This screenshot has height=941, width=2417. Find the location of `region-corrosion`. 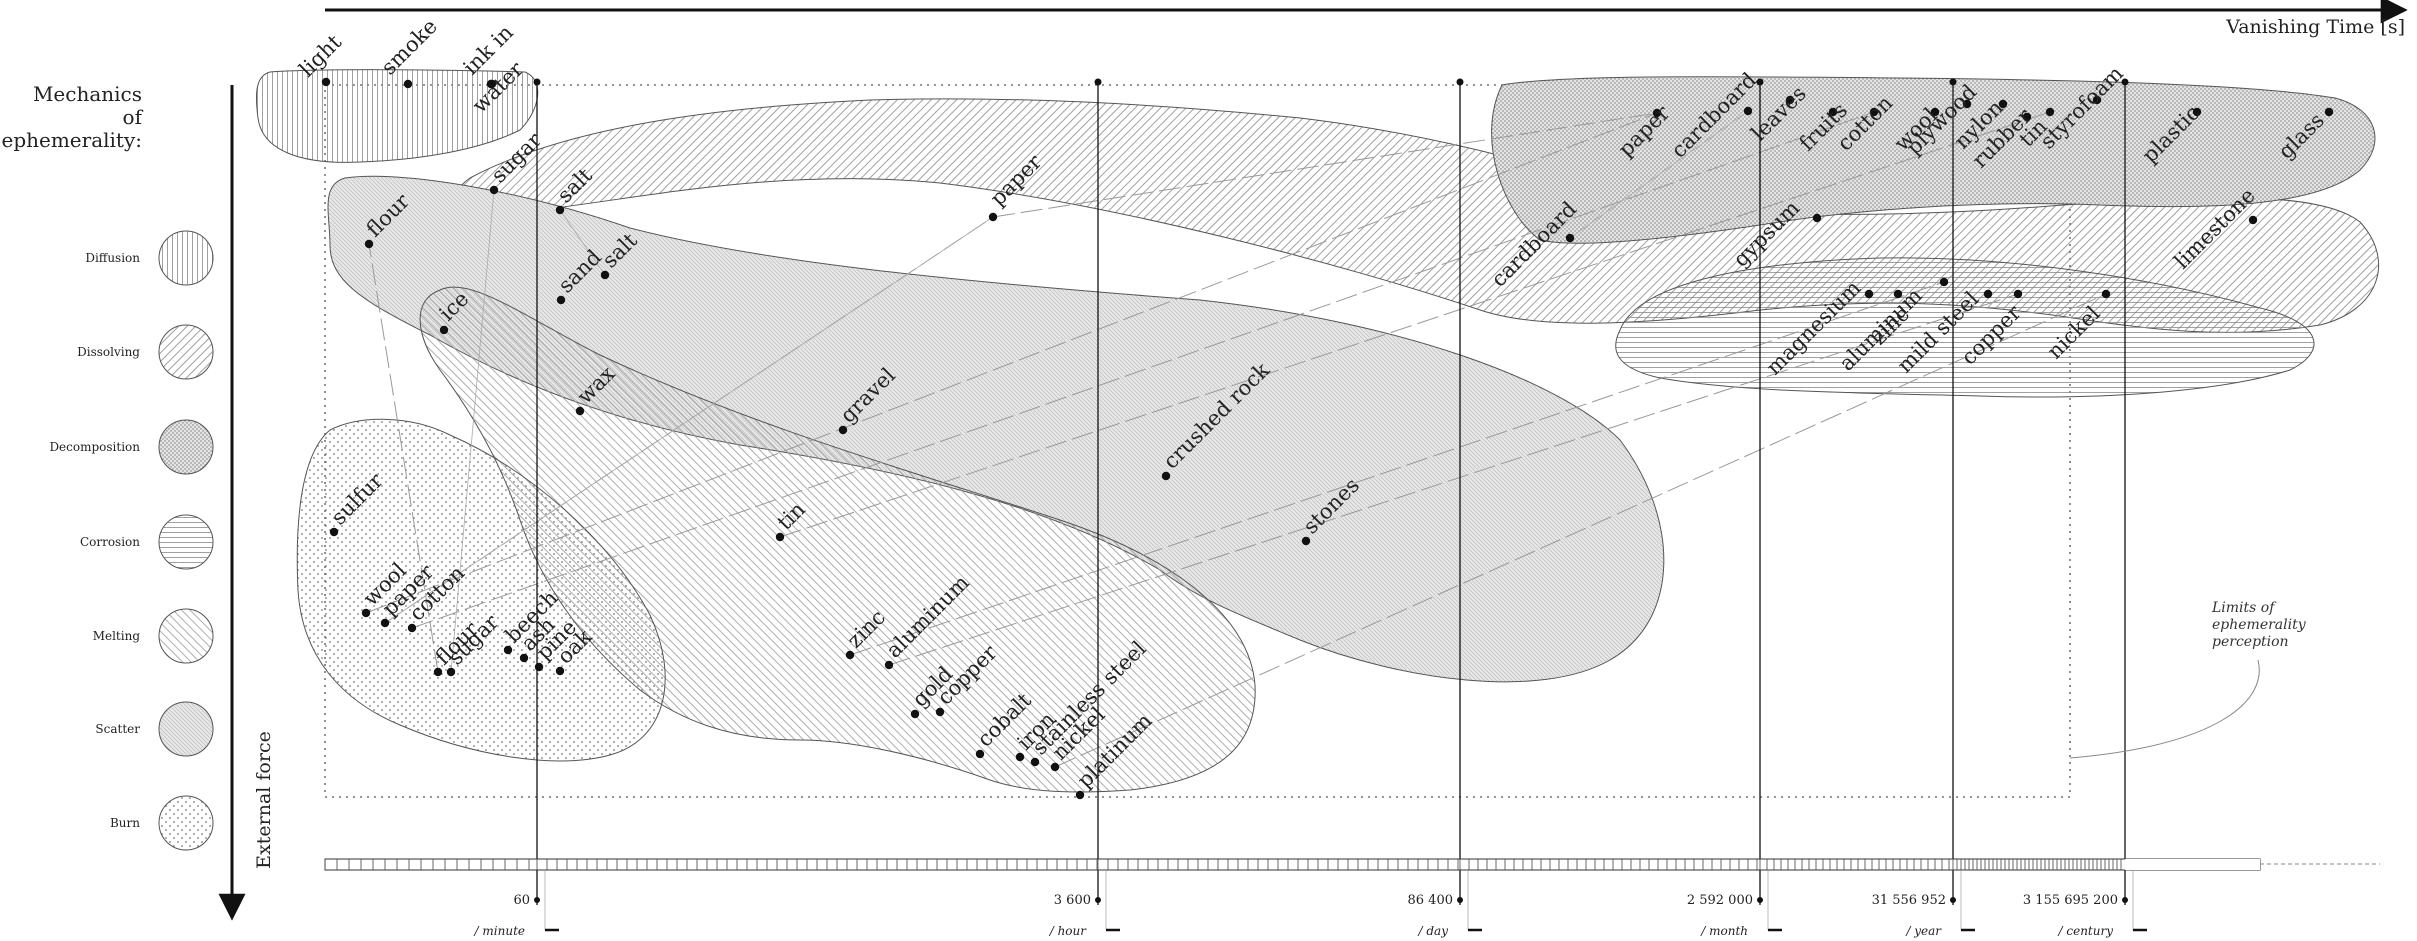

region-corrosion is located at coordinates (1965, 327).